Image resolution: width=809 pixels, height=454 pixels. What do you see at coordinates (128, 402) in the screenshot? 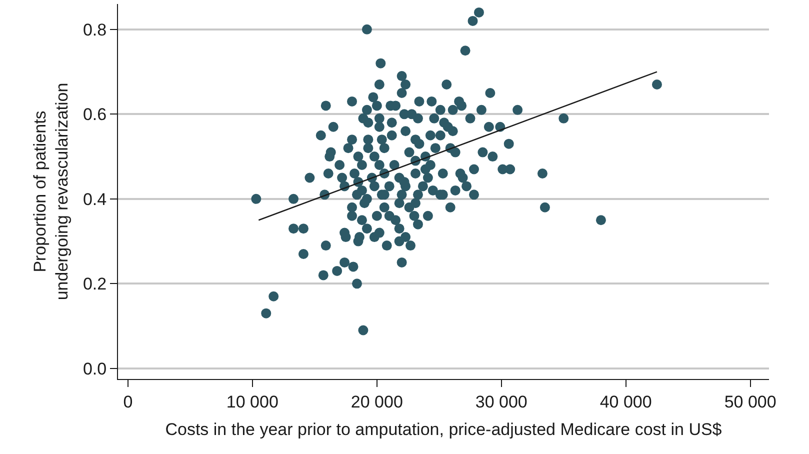
I see `x-tick-label: 0` at bounding box center [128, 402].